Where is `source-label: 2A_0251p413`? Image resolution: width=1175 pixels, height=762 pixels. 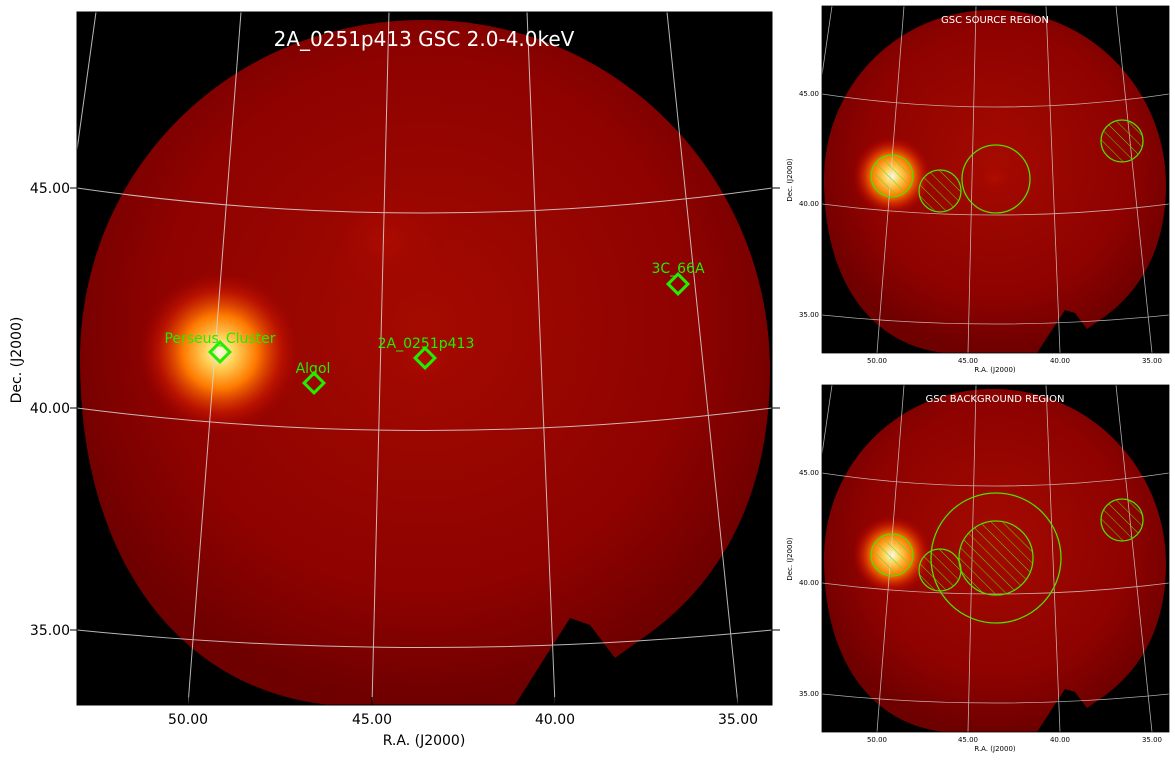
source-label: 2A_0251p413 is located at coordinates (426, 344).